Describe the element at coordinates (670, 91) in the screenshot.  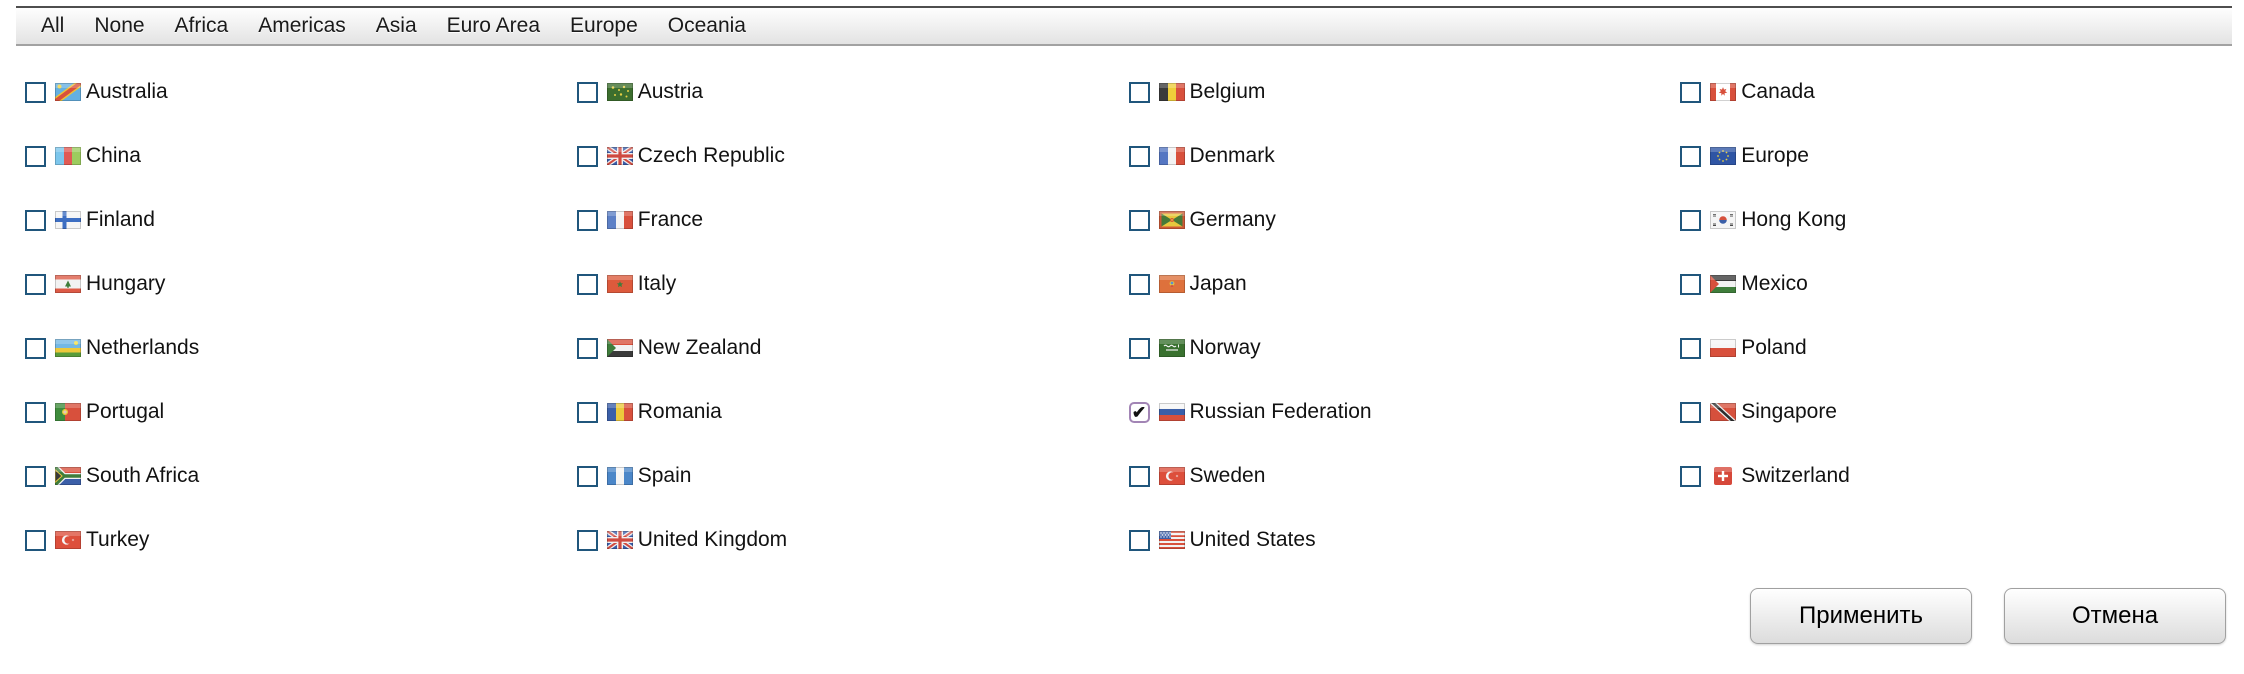
I see `country-label: Austria` at that location.